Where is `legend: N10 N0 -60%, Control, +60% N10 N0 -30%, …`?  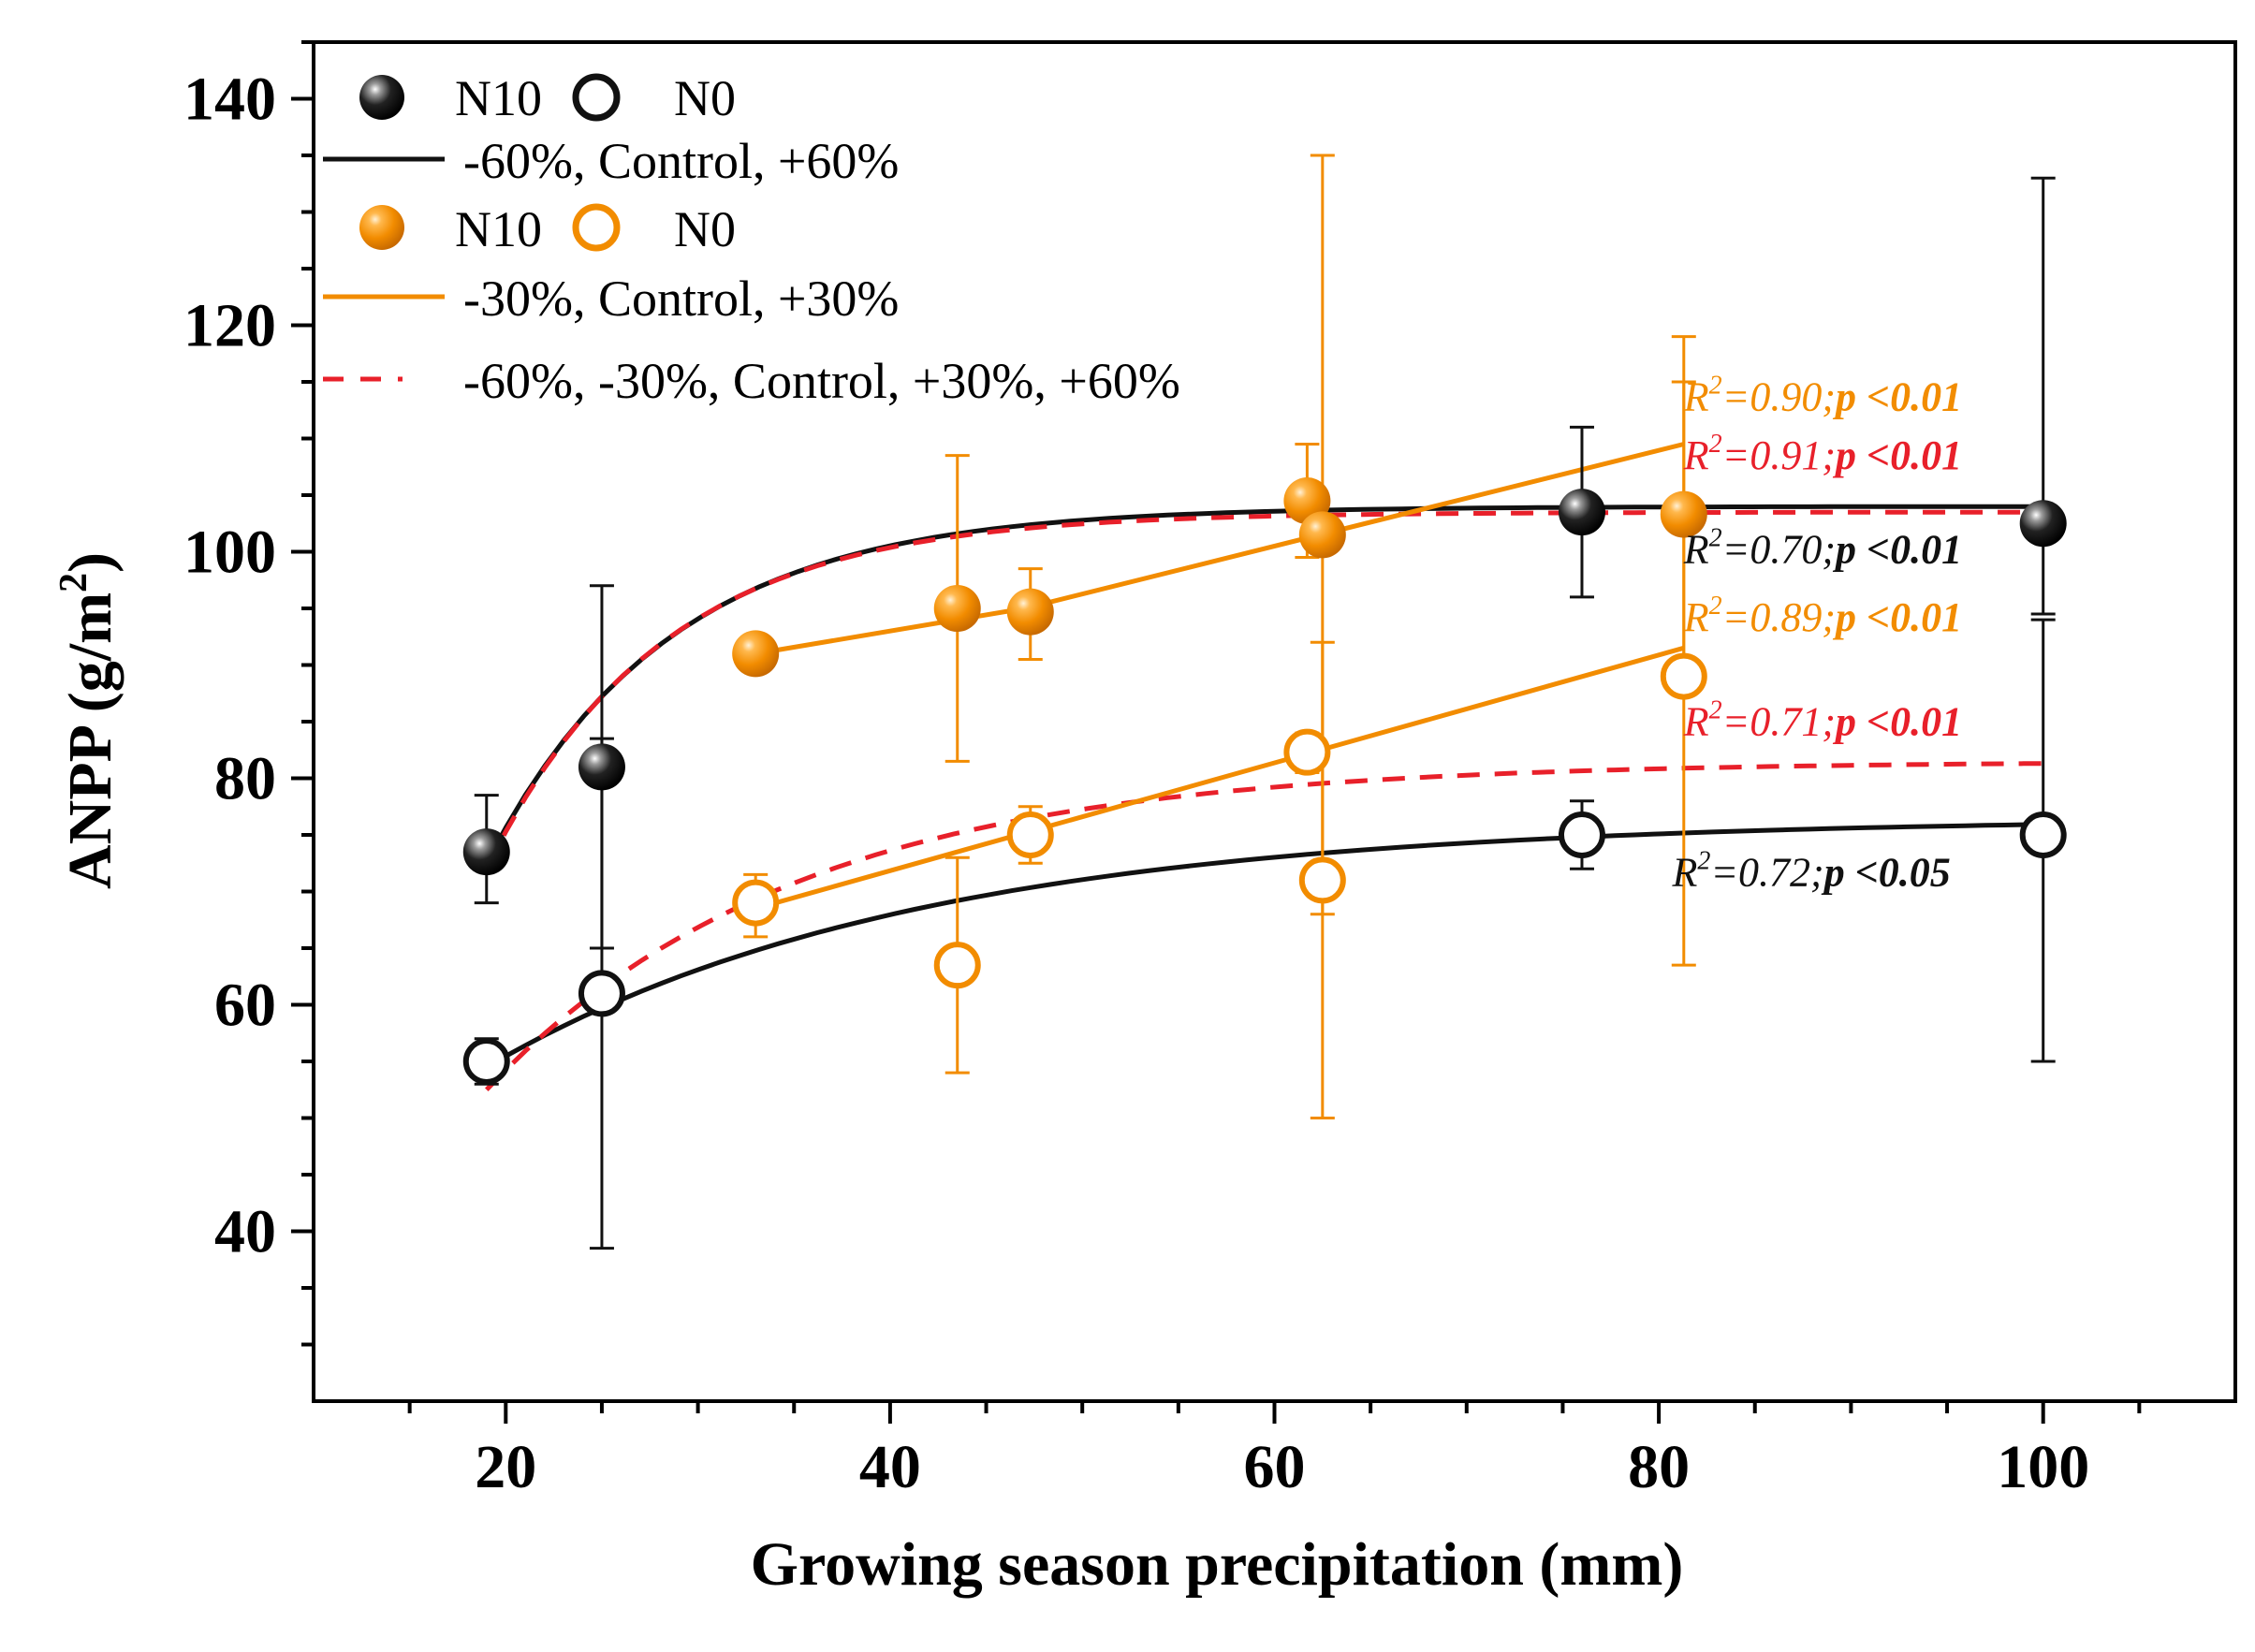 legend: N10 N0 -60%, Control, +60% N10 N0 -30%, … is located at coordinates (751, 240).